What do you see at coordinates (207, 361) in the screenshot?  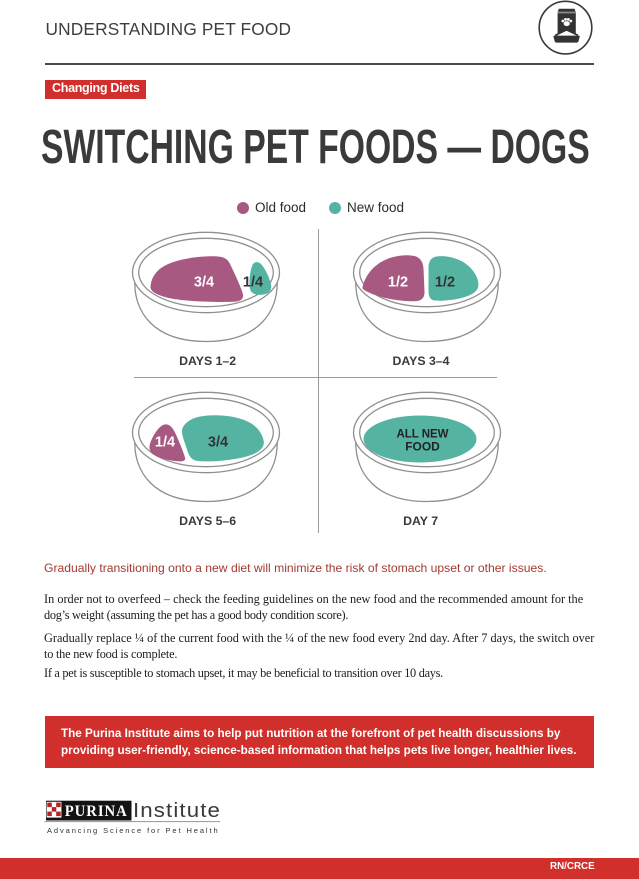 I see `svg-text: DAYS 1–2` at bounding box center [207, 361].